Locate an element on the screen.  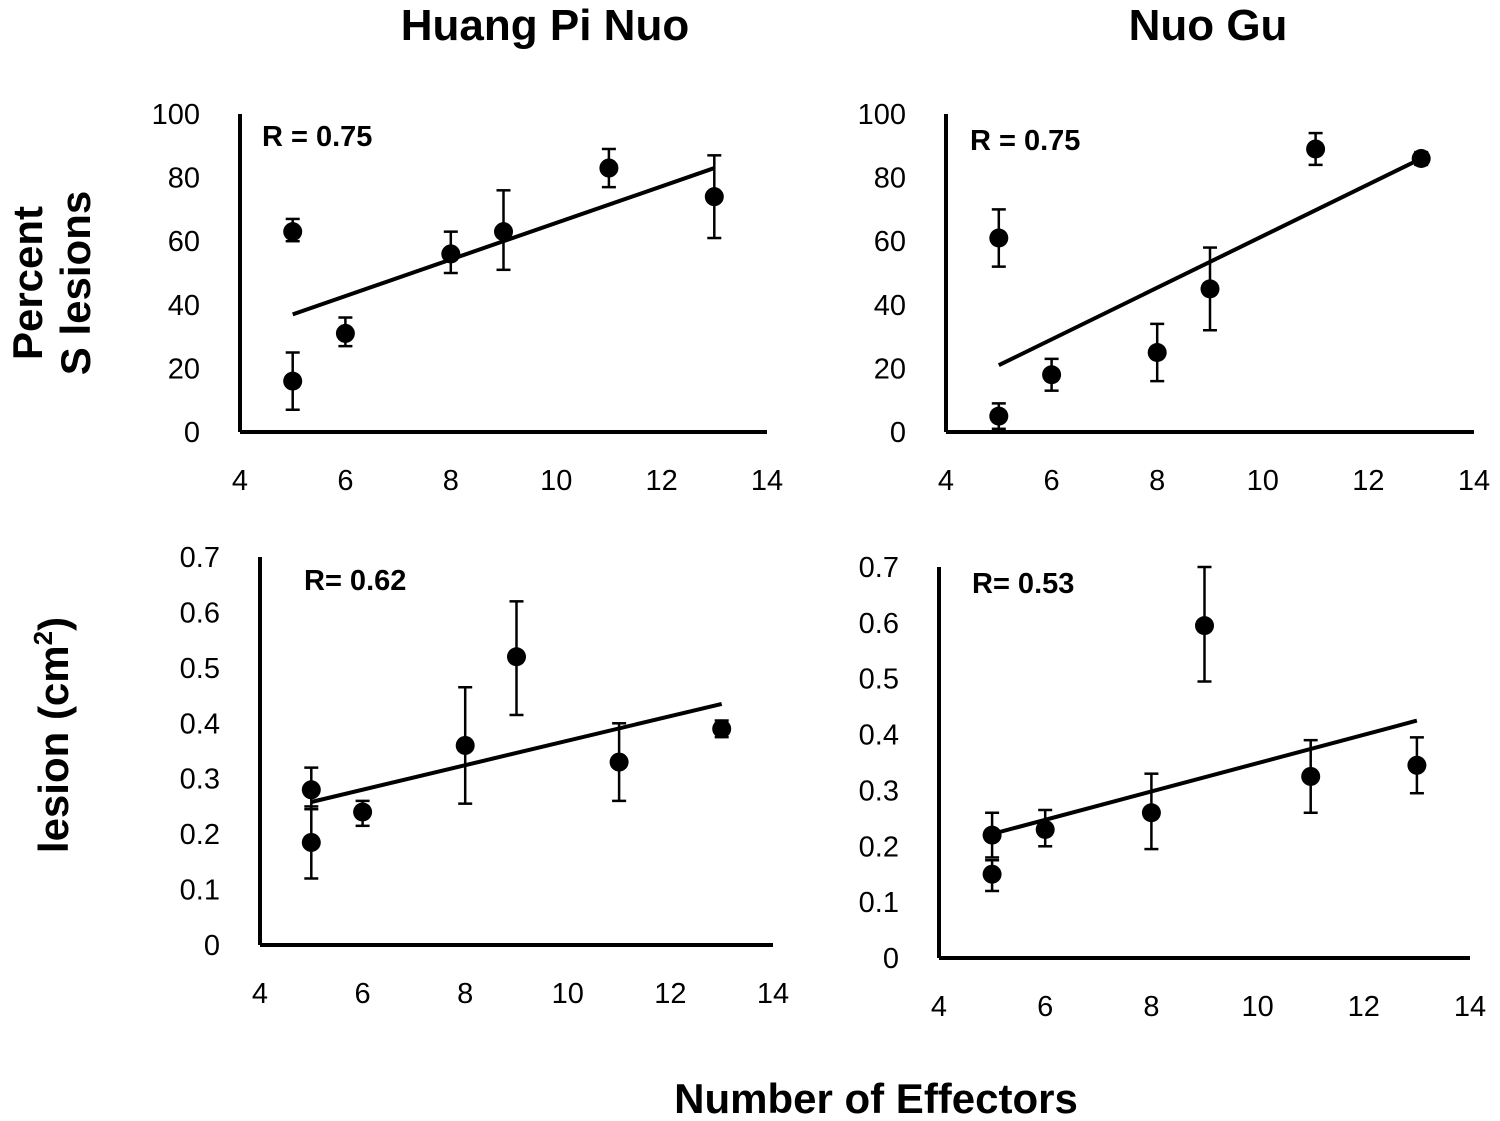
trend-line is located at coordinates (516, 752).